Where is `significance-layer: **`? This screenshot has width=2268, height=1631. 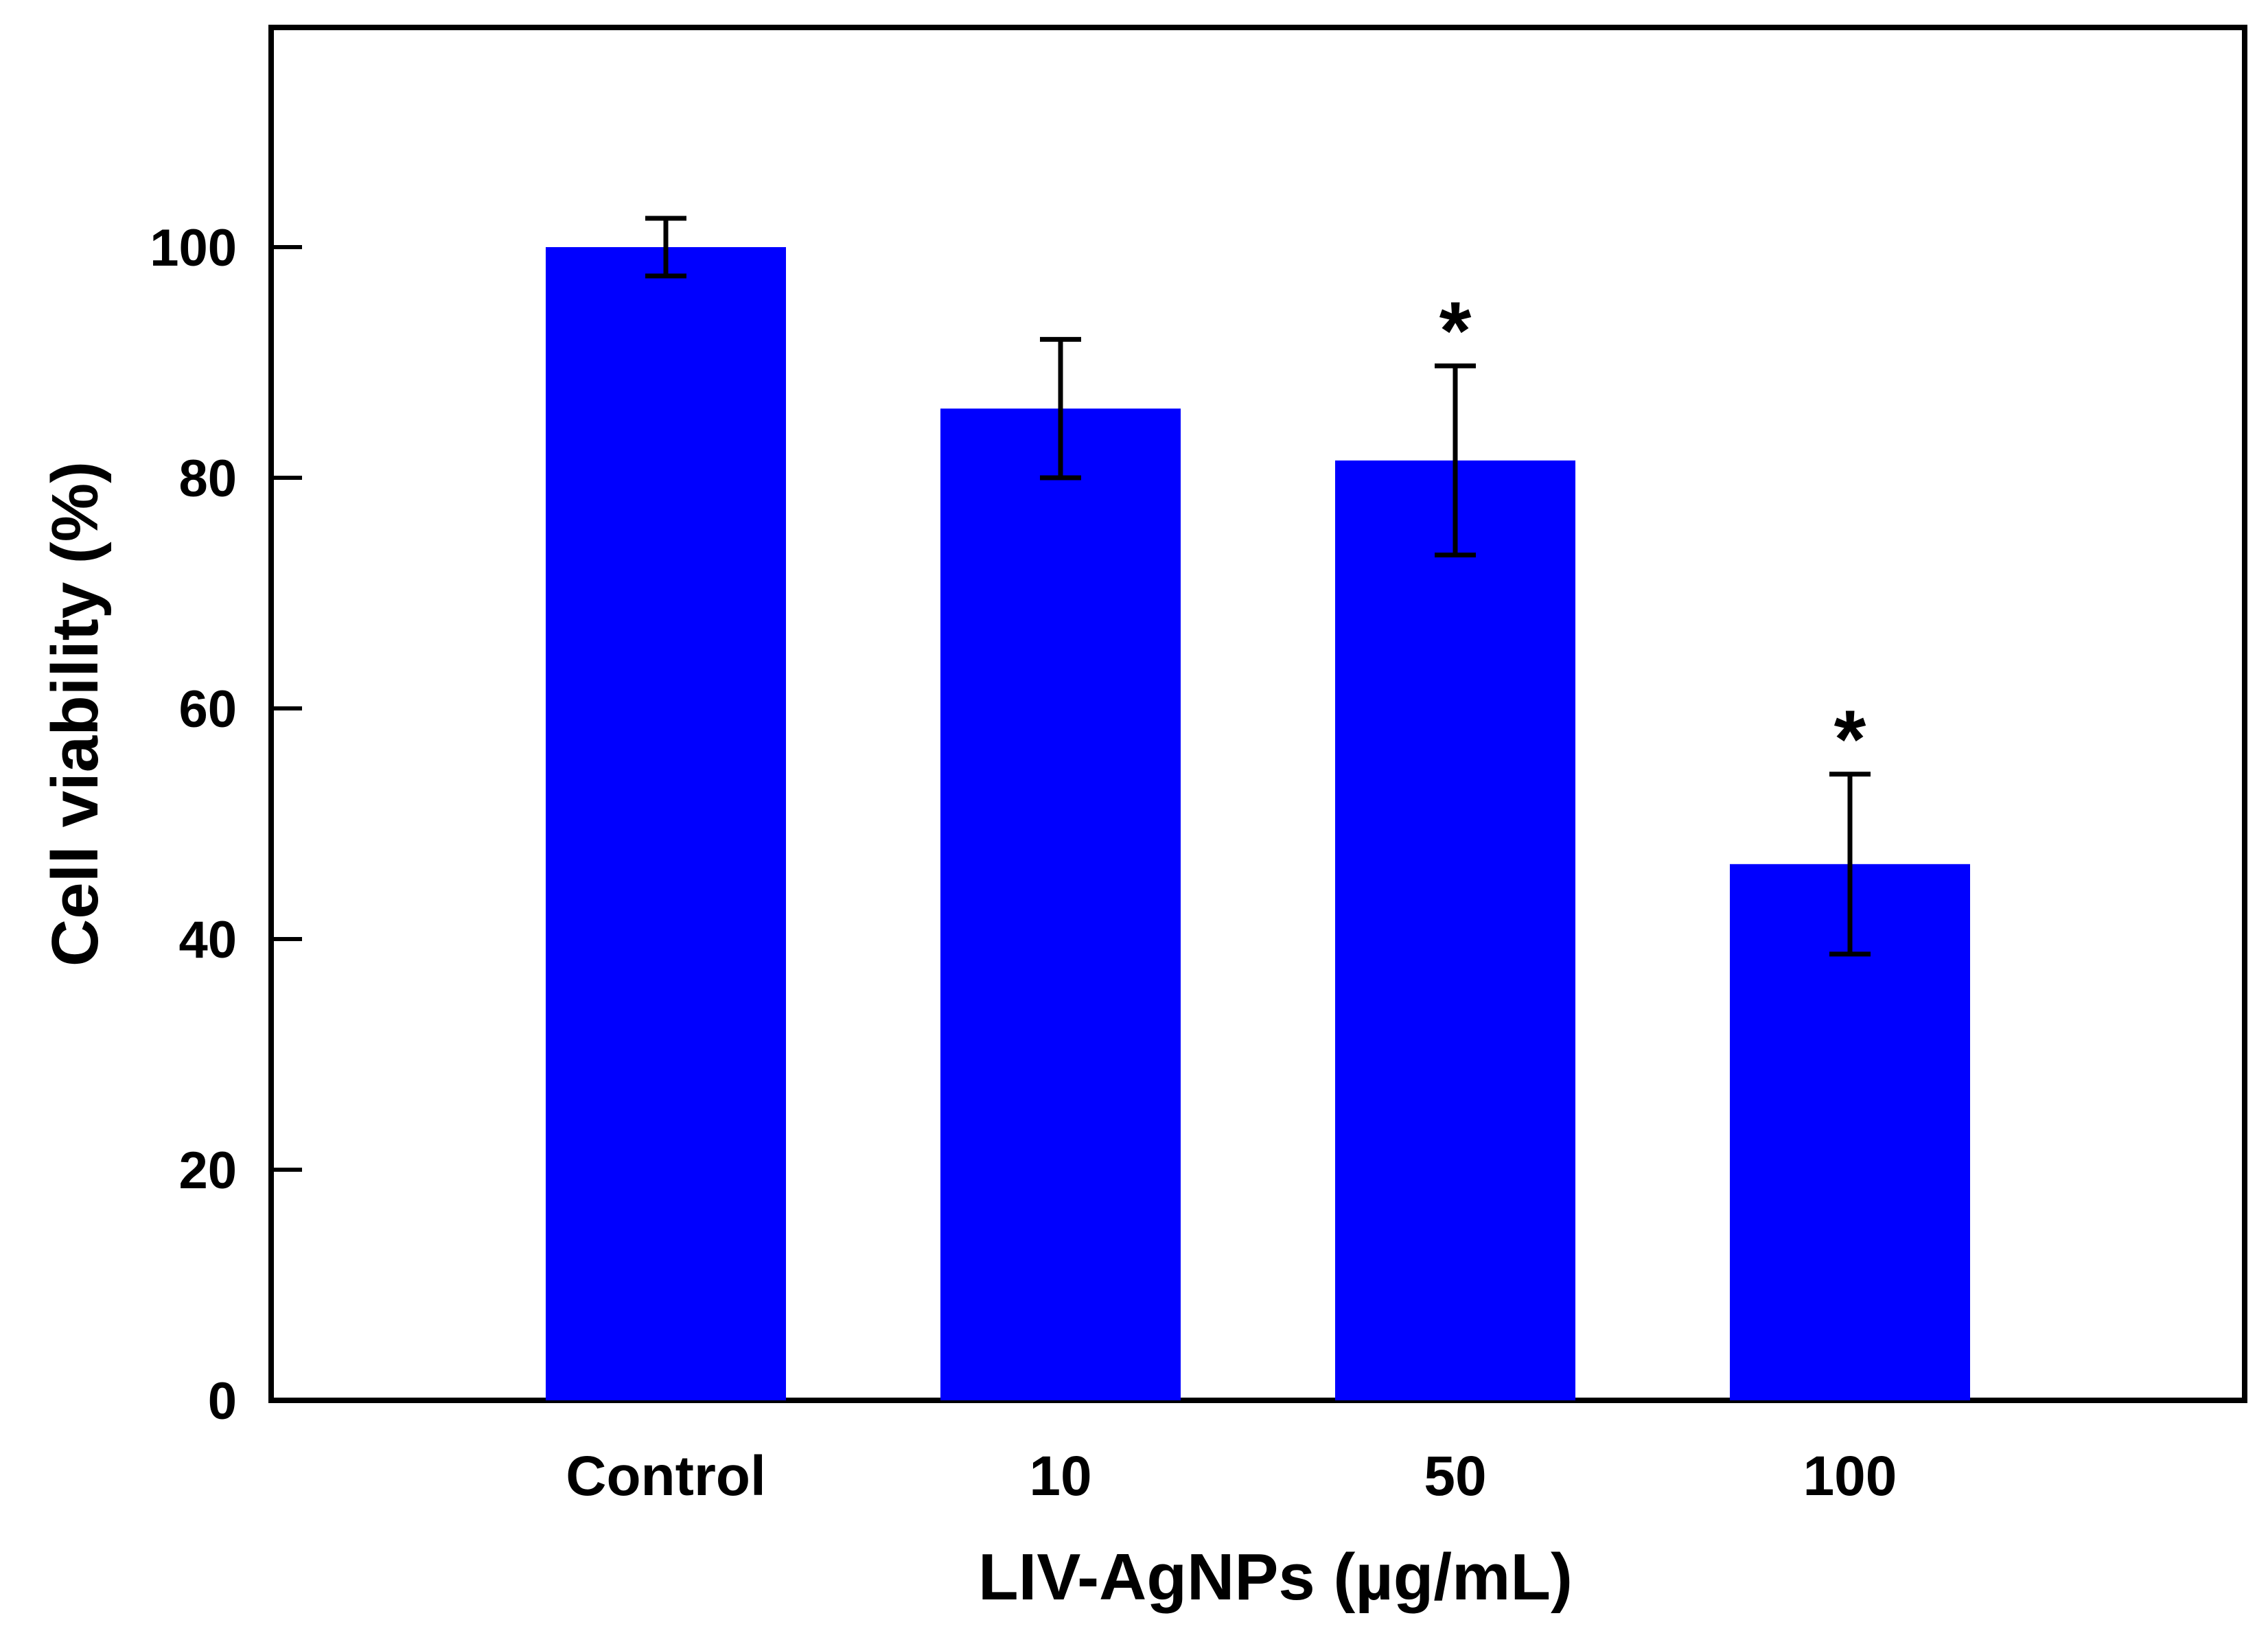 significance-layer: ** is located at coordinates (1652, 535).